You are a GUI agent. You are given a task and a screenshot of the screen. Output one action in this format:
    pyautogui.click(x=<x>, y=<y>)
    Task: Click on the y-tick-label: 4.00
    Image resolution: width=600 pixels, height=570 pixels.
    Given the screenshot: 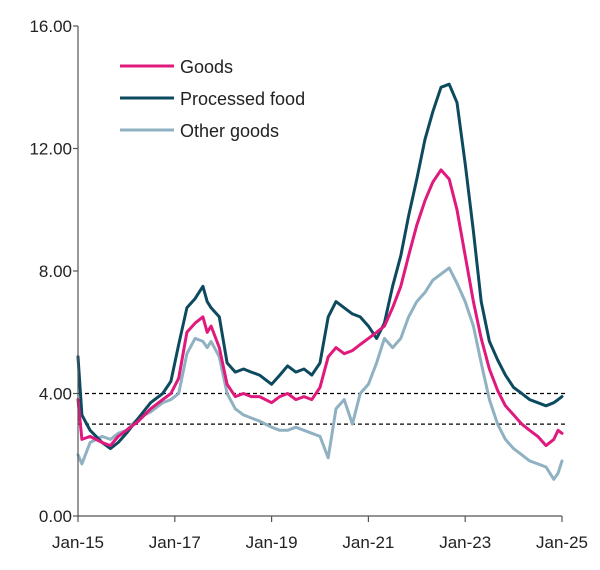 What is the action you would take?
    pyautogui.click(x=55, y=394)
    